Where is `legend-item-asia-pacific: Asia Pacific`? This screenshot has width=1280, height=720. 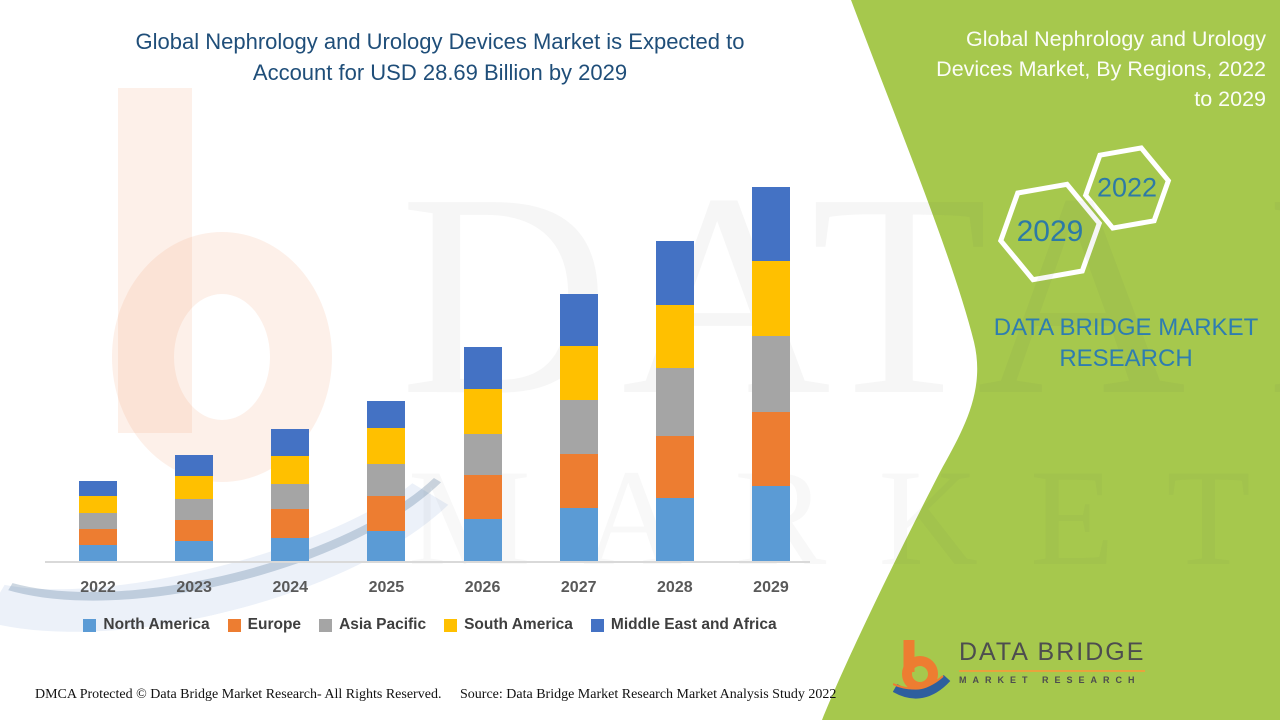 legend-item-asia-pacific: Asia Pacific is located at coordinates (372, 625).